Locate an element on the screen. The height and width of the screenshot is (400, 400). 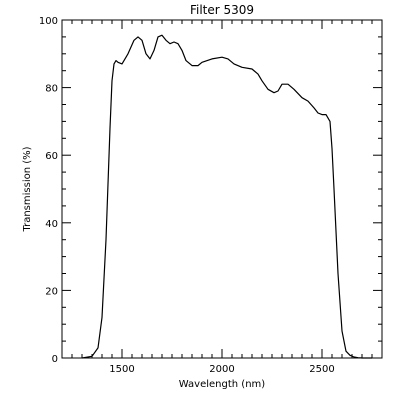
y-tick-label: 80 is located at coordinates (51, 89).